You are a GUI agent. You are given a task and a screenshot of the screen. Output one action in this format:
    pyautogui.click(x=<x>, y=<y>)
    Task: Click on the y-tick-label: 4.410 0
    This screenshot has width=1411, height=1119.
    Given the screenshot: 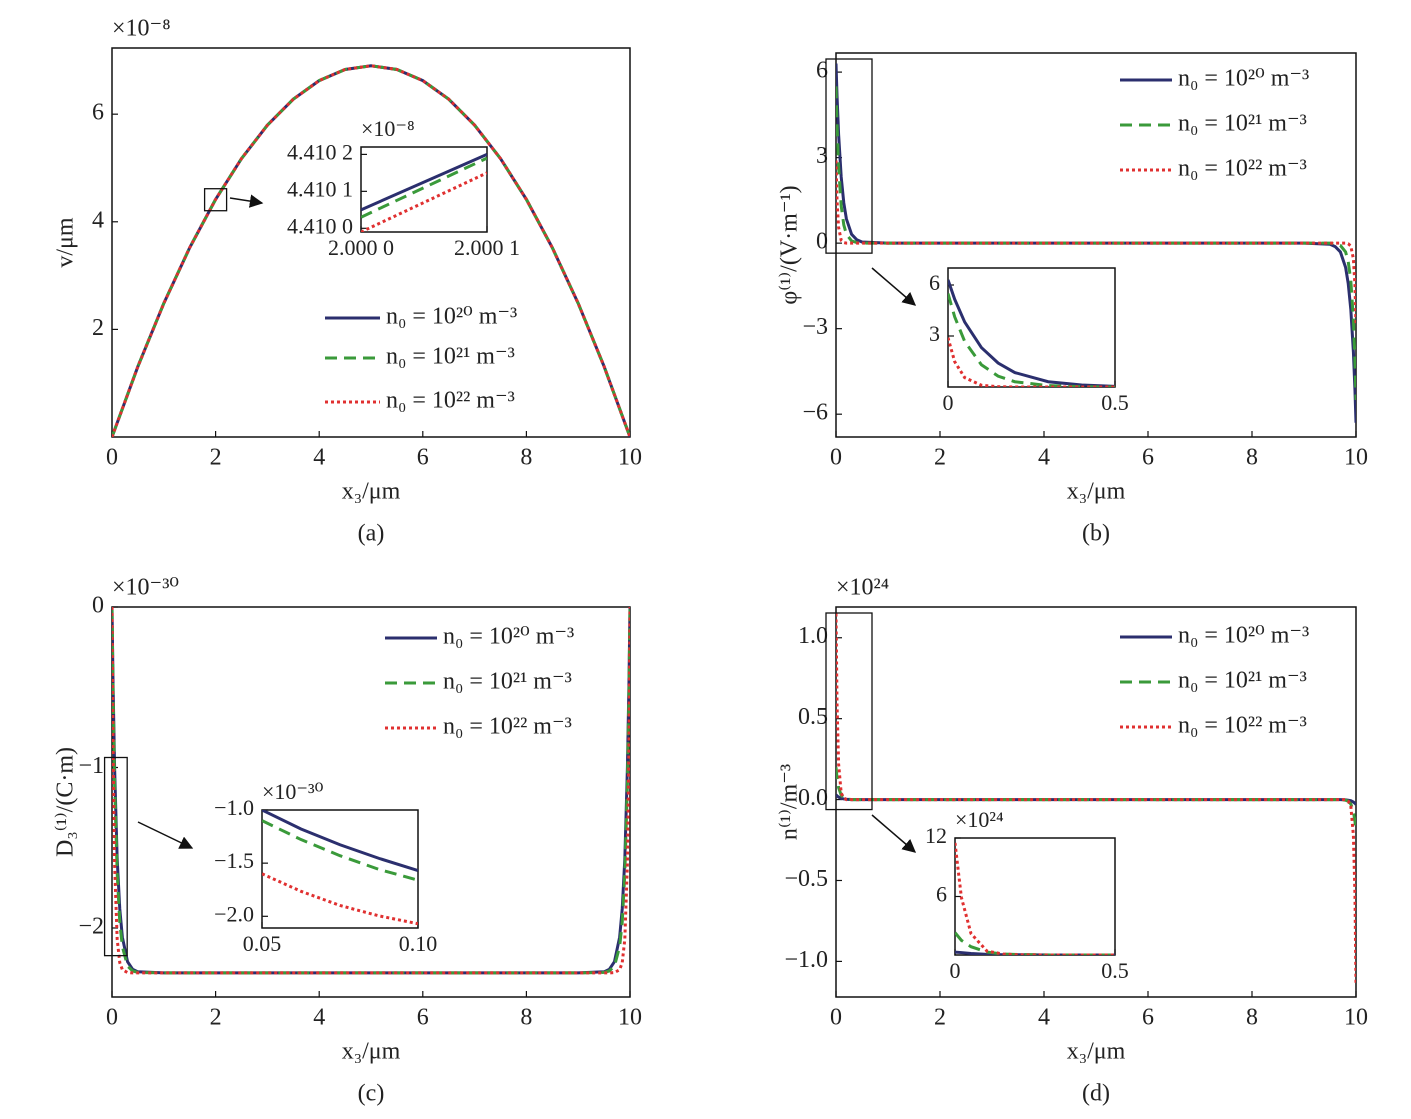 What is the action you would take?
    pyautogui.click(x=320, y=225)
    